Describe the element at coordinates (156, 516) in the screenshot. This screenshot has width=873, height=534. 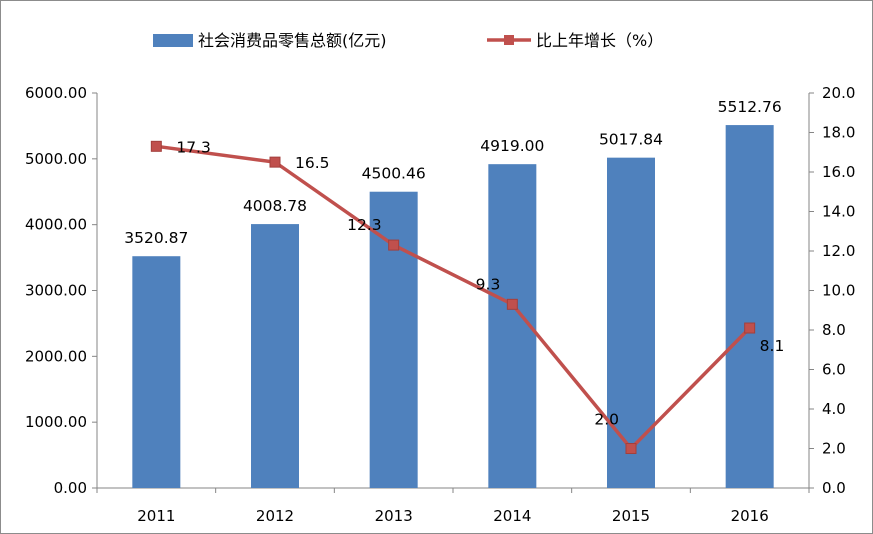
I see `x-tick-label: 2011` at that location.